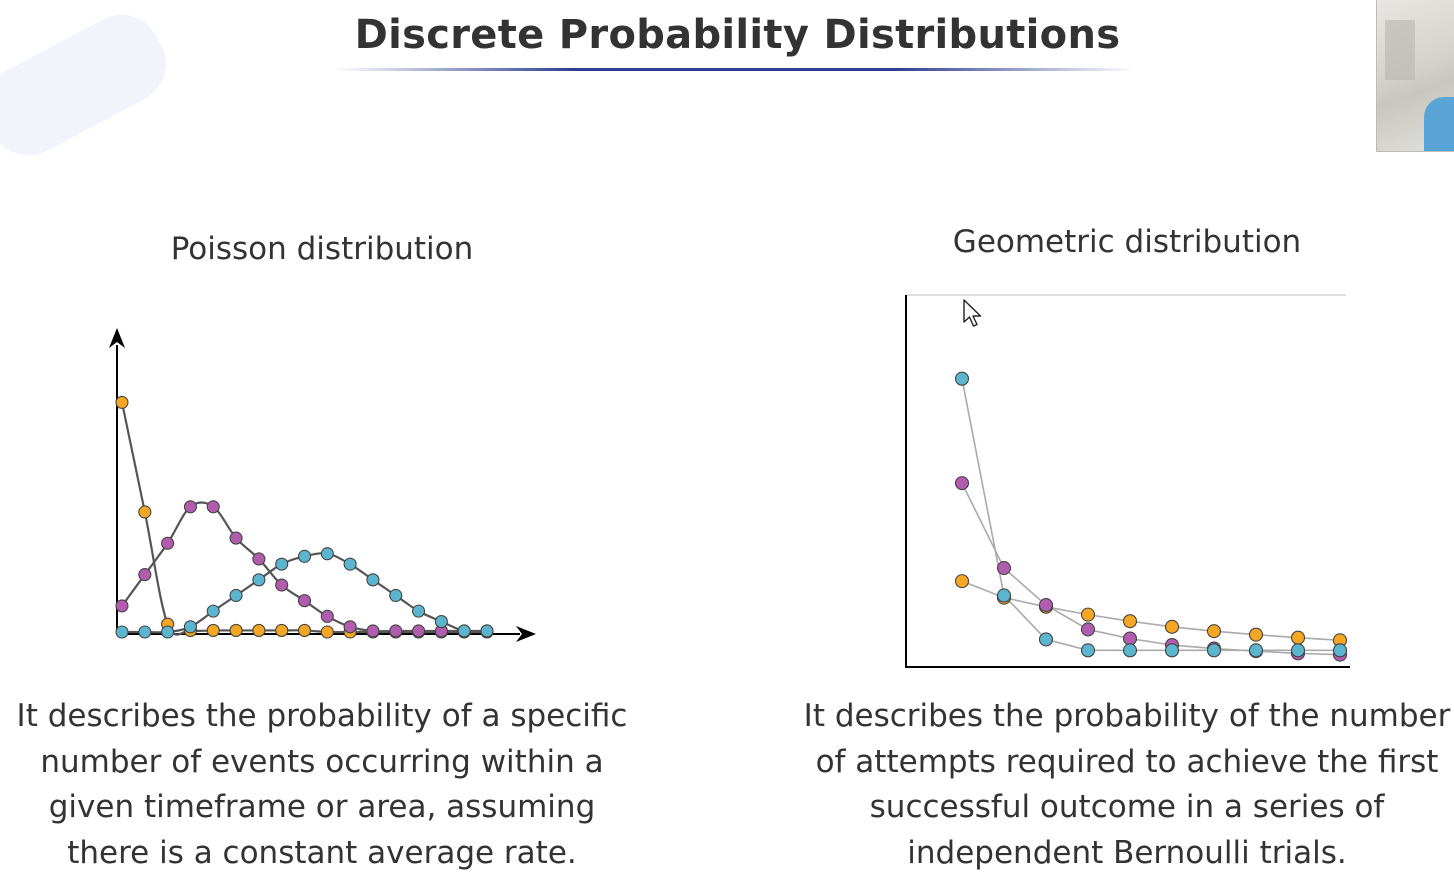  I want to click on y-axis-arrowhead-icon, so click(117, 338).